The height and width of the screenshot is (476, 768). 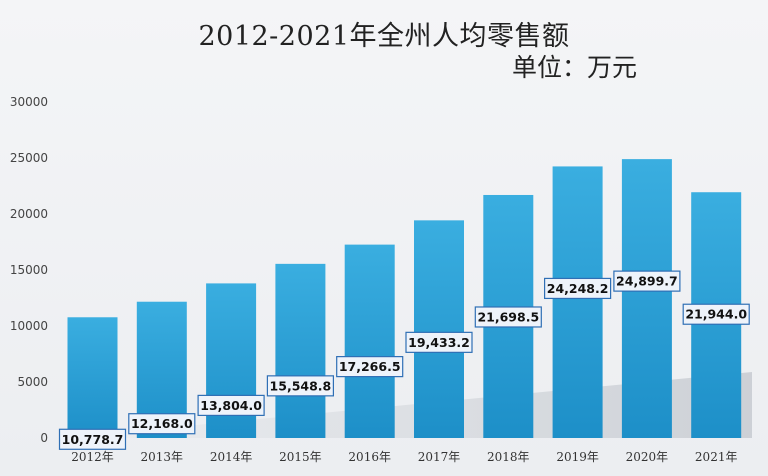 I want to click on x-tick-label: 2021年, so click(x=716, y=457).